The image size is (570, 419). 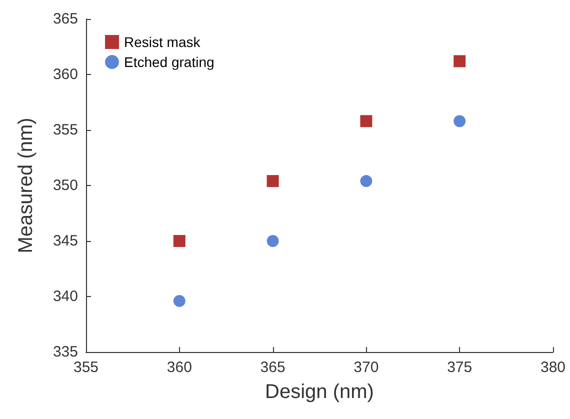 I want to click on x-tick-label: 370, so click(x=366, y=367).